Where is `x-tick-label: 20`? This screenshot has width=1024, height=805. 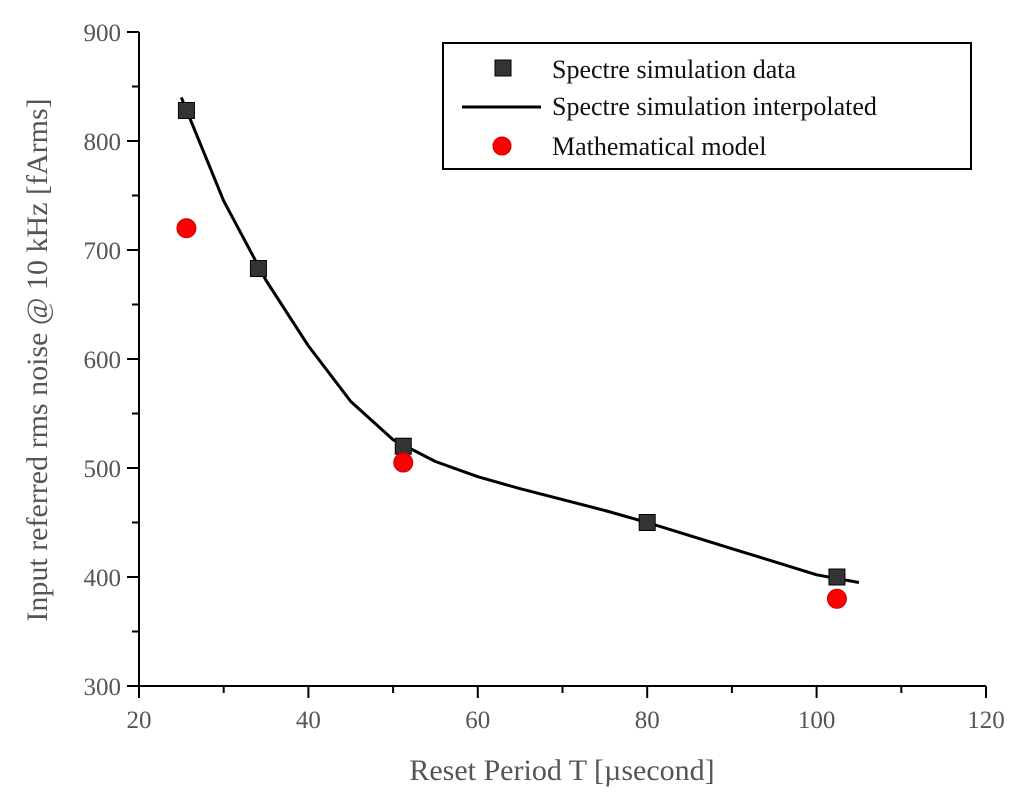 x-tick-label: 20 is located at coordinates (139, 720).